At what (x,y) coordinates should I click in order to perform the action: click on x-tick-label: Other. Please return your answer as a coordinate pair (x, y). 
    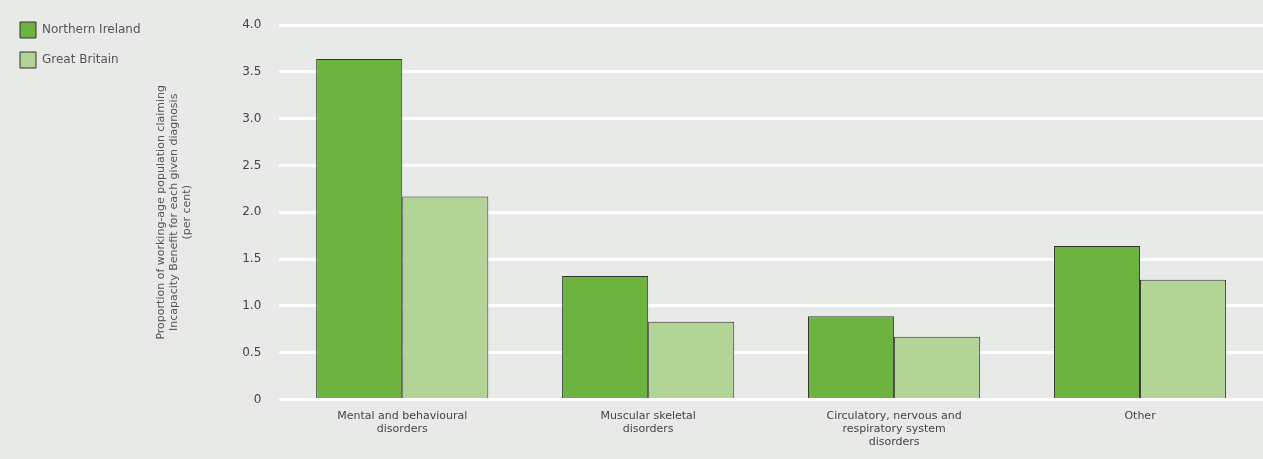
    Looking at the image, I should click on (1140, 415).